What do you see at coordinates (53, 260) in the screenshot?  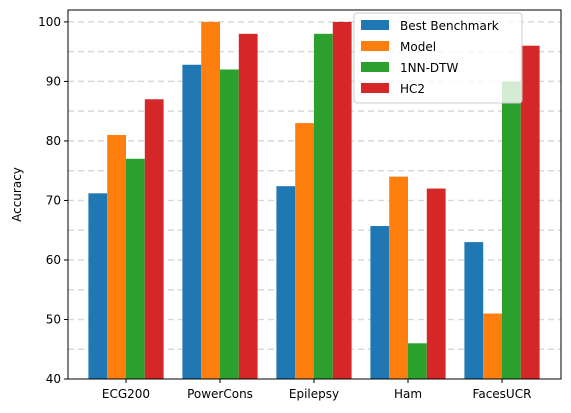 I see `y-tick-label: 60` at bounding box center [53, 260].